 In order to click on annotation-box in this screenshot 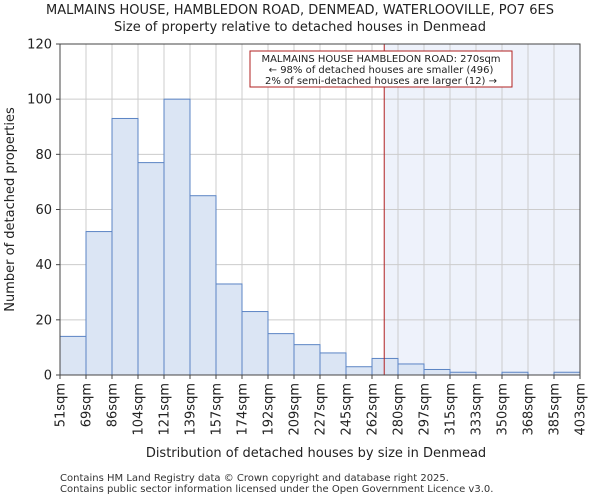, I will do `click(381, 69)`.